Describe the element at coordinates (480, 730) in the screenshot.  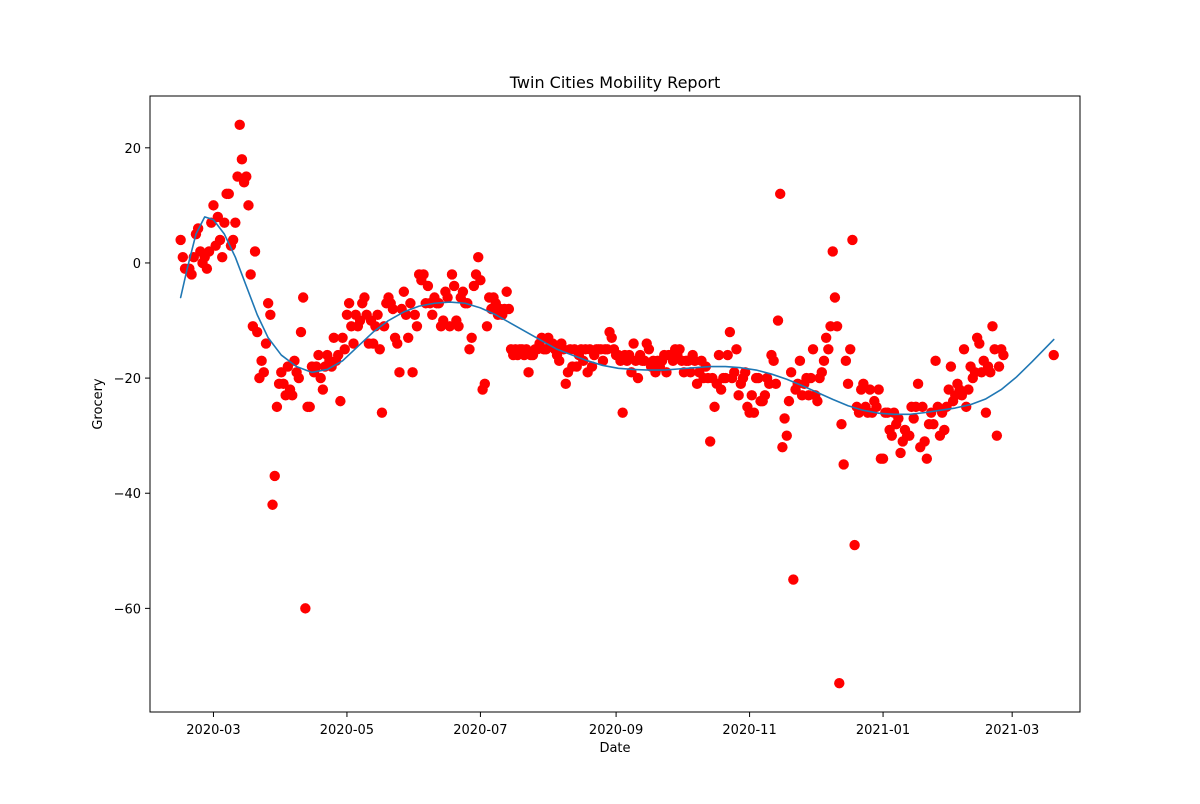
I see `x-tick-label: 2020-07` at that location.